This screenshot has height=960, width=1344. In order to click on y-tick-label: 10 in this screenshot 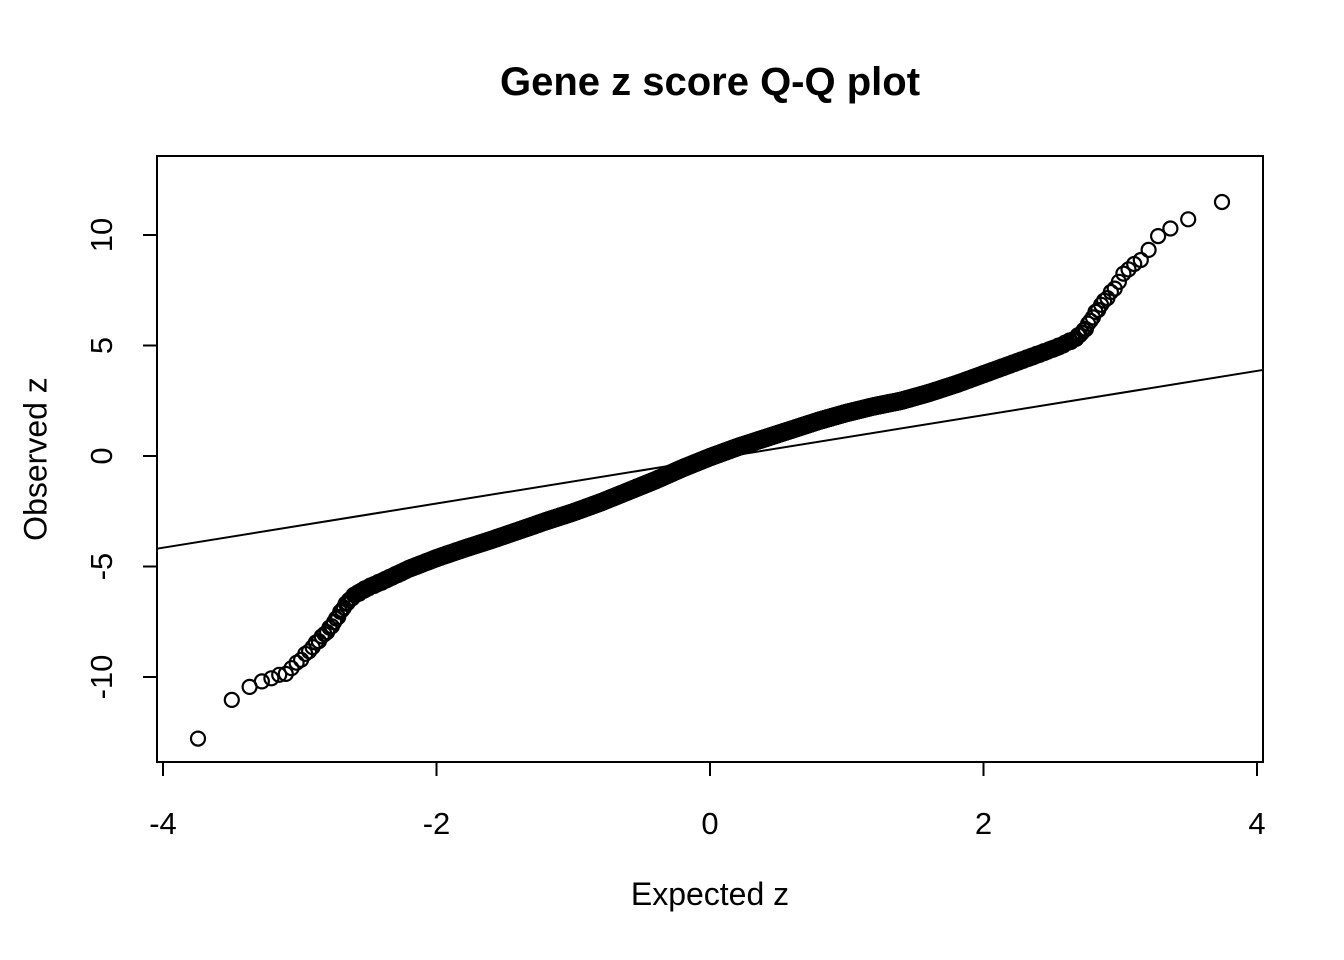, I will do `click(101, 235)`.